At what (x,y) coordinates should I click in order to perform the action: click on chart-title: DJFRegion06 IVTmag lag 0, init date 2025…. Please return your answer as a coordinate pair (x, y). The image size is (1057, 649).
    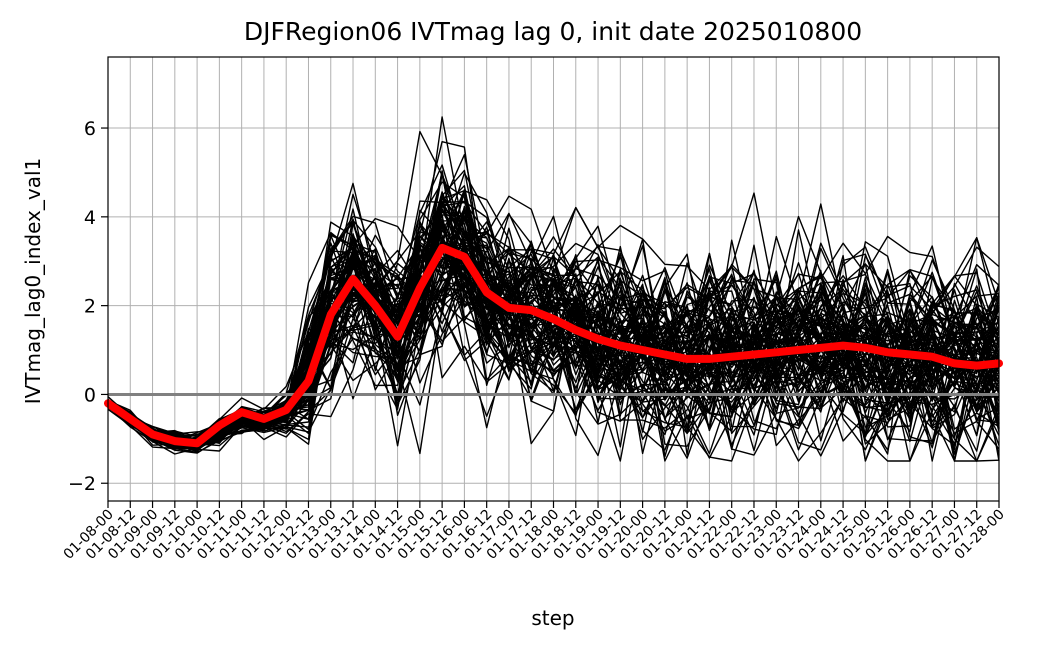
    Looking at the image, I should click on (553, 31).